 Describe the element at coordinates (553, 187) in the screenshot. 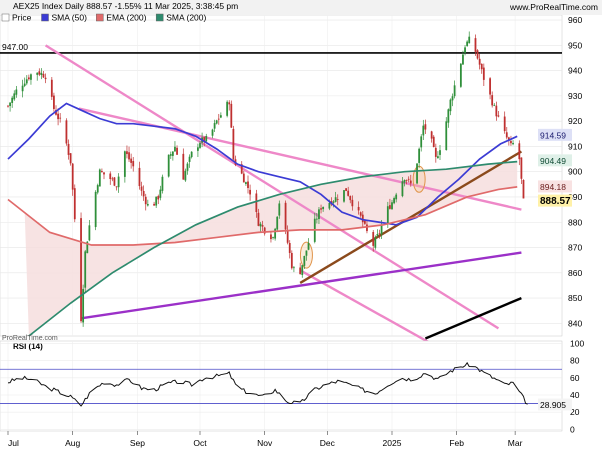

I see `value-tag: 894.18` at that location.